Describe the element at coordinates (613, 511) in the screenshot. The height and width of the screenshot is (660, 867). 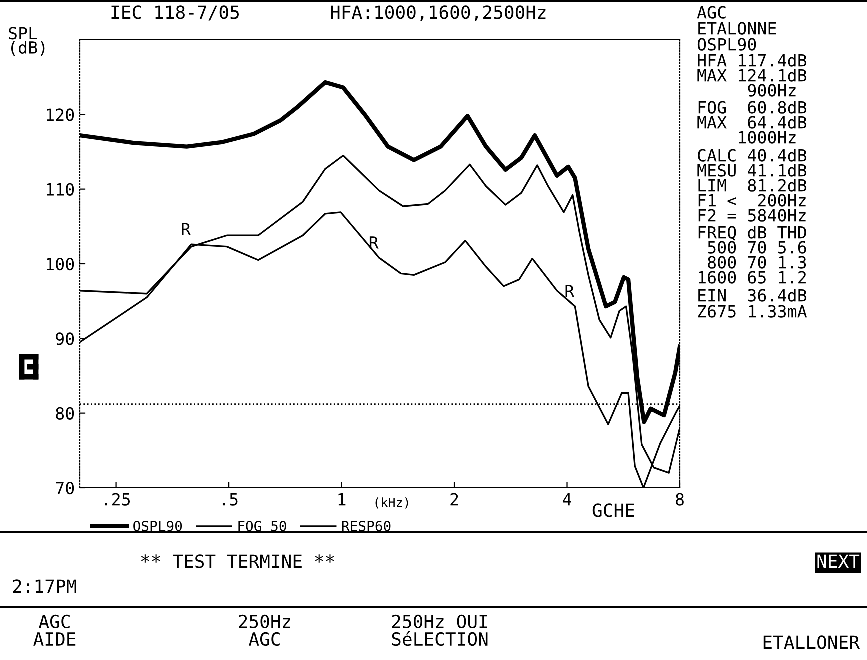
I see `text: GCHE` at that location.